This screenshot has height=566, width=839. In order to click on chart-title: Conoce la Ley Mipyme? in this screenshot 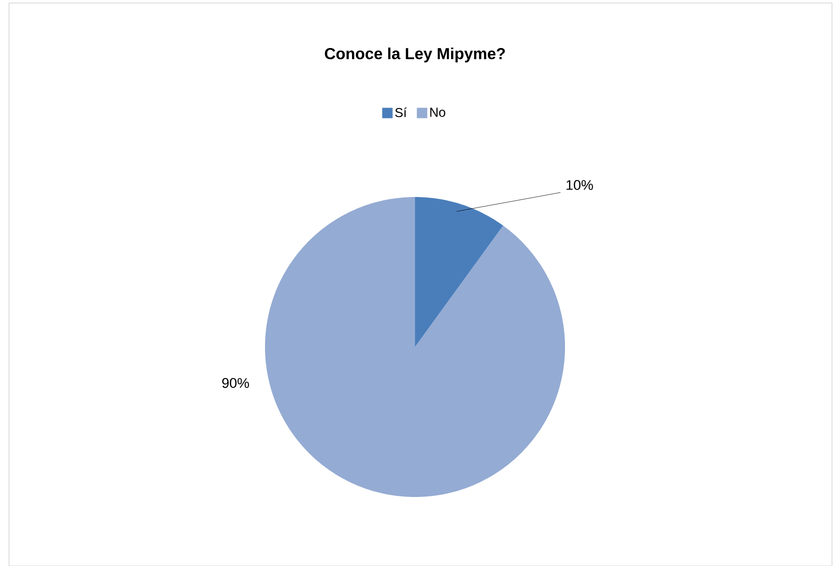, I will do `click(414, 54)`.